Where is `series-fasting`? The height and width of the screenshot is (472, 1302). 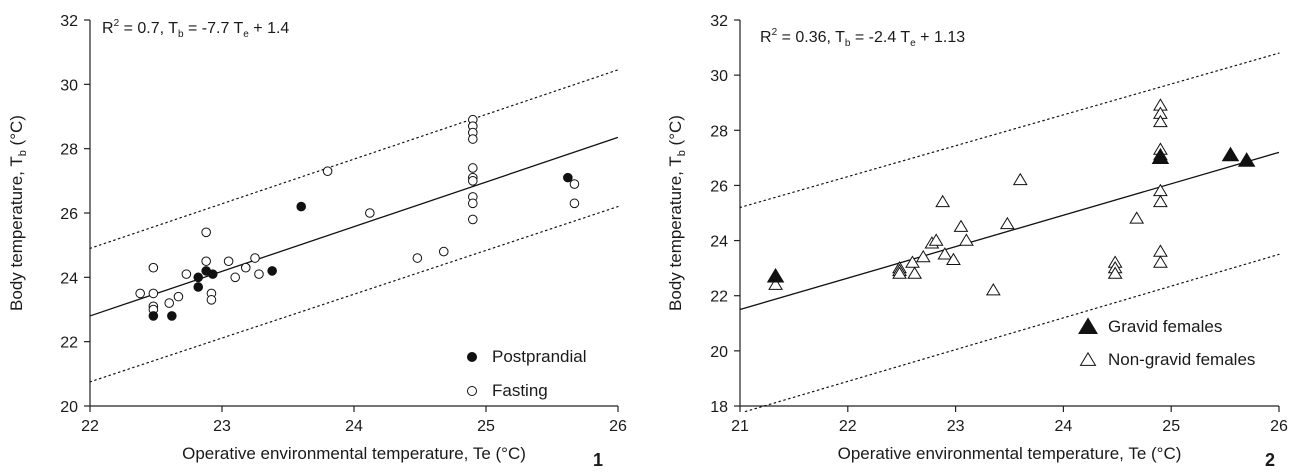
series-fasting is located at coordinates (357, 214).